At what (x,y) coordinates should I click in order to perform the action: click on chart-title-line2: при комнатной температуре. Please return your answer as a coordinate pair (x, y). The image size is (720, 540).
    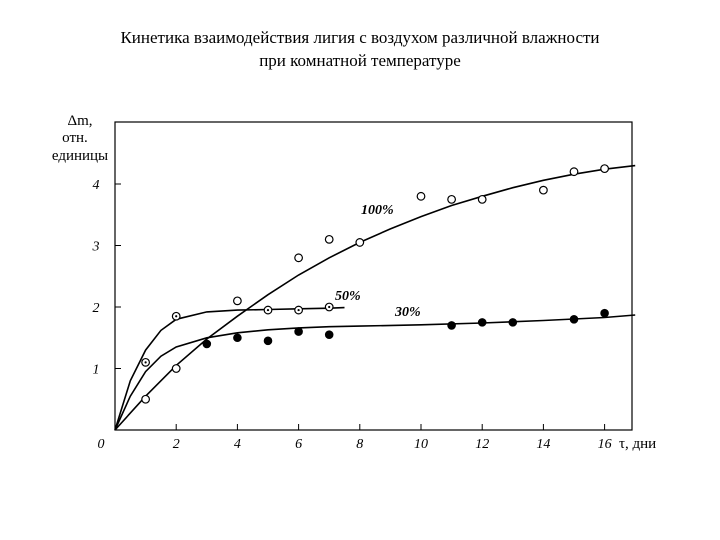
    Looking at the image, I should click on (360, 60).